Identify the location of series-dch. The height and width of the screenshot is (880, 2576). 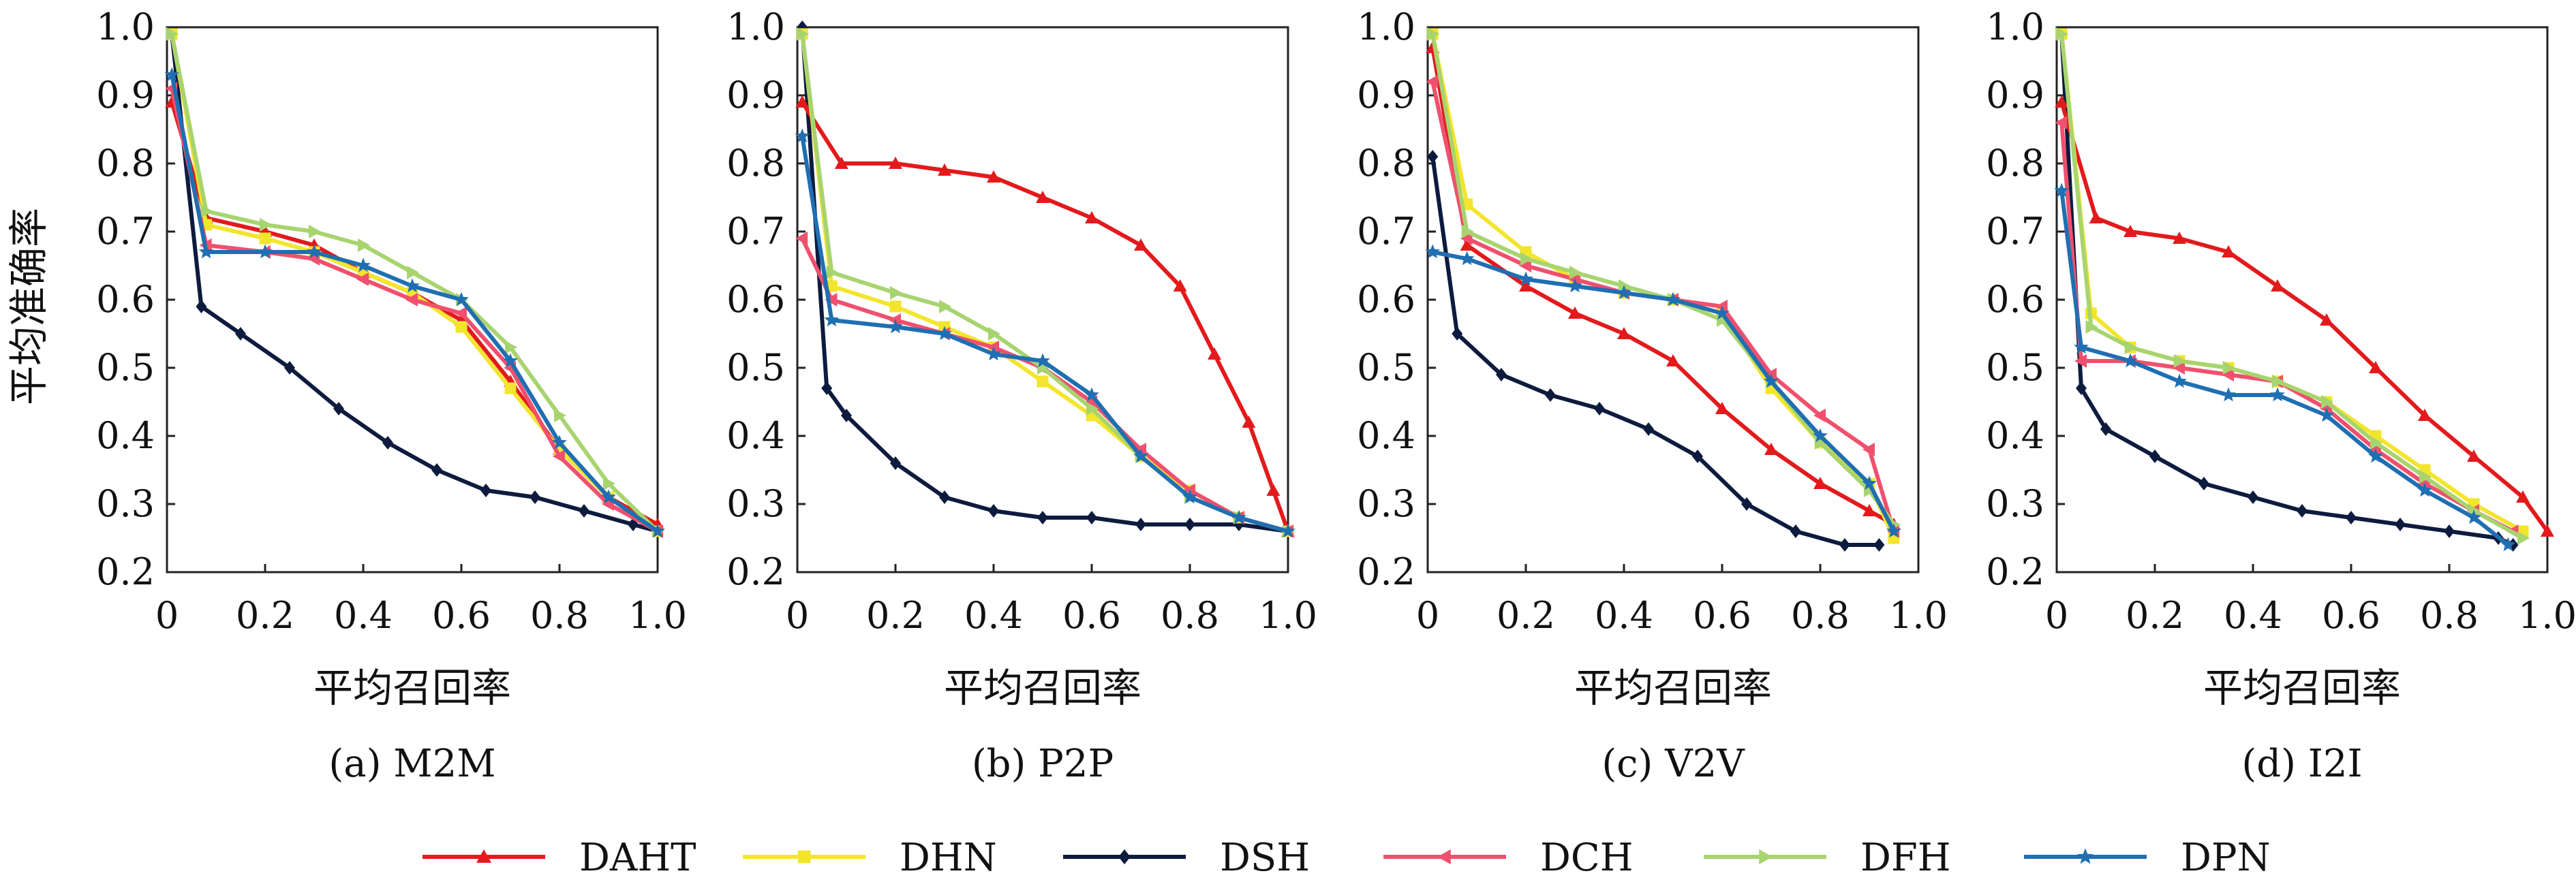
(414, 310).